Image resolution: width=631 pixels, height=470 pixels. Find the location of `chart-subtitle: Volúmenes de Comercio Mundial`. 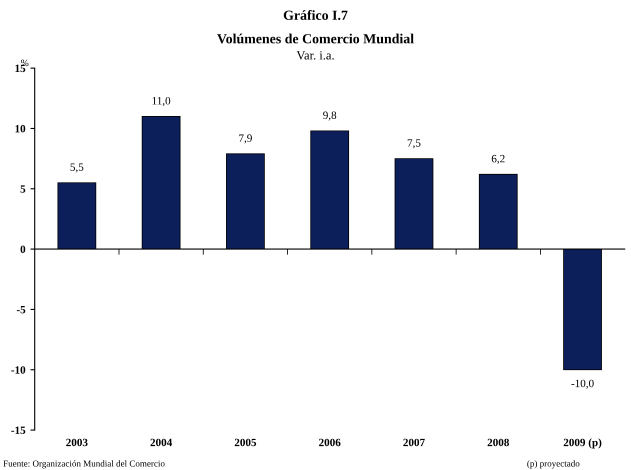

chart-subtitle: Volúmenes de Comercio Mundial is located at coordinates (315, 39).